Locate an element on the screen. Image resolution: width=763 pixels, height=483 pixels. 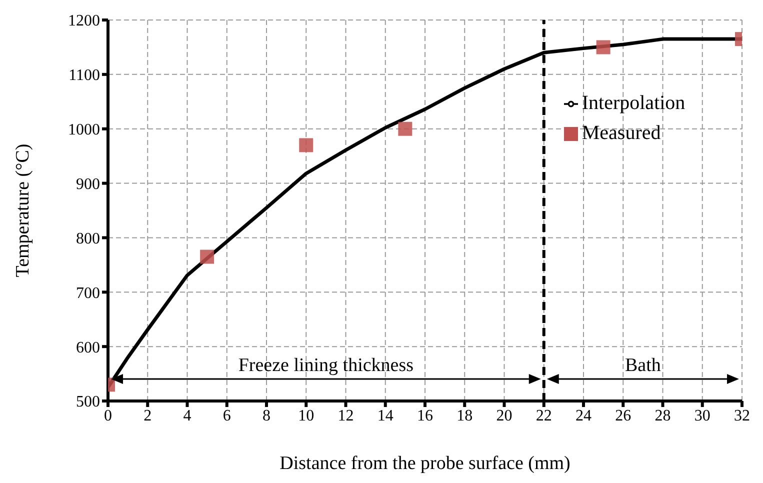
annotation: Bath is located at coordinates (643, 365).